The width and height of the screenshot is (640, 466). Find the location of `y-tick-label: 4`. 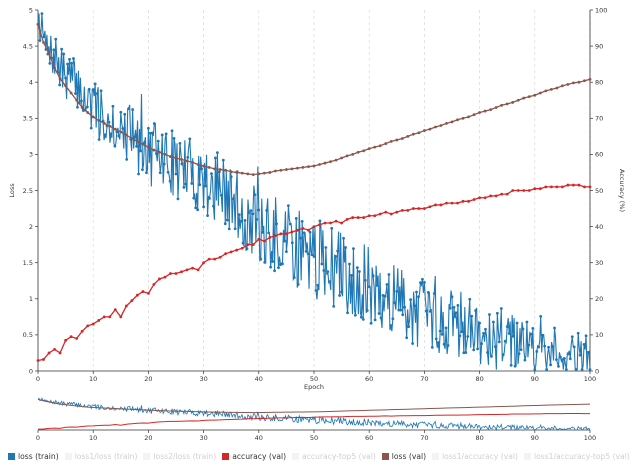

y-tick-label: 4 is located at coordinates (31, 83).